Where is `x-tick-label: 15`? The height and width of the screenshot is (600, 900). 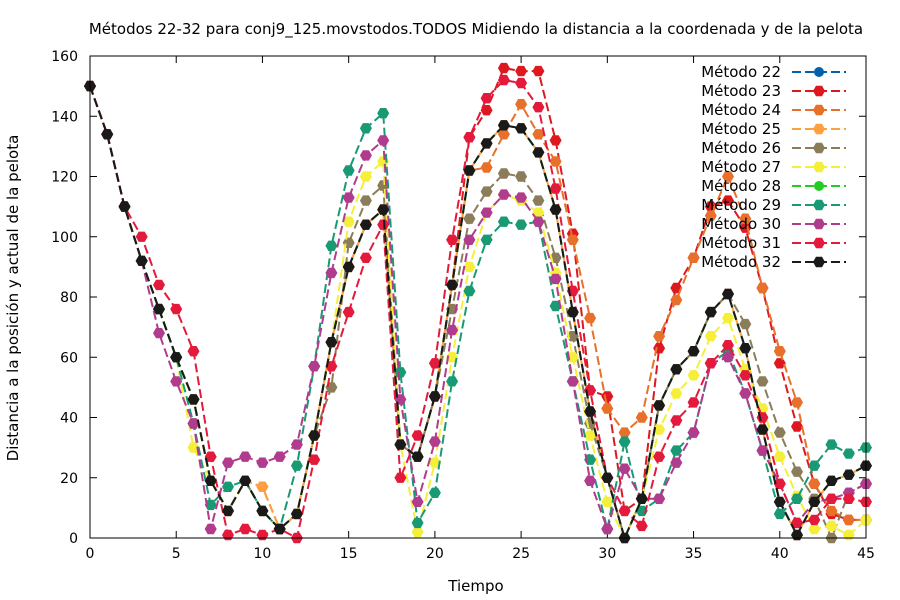 x-tick-label: 15 is located at coordinates (349, 554).